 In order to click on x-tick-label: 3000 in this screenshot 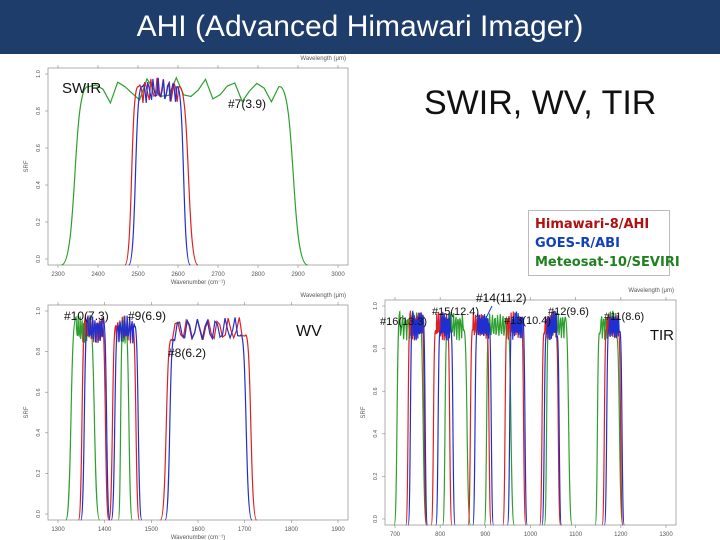, I will do `click(338, 275)`.